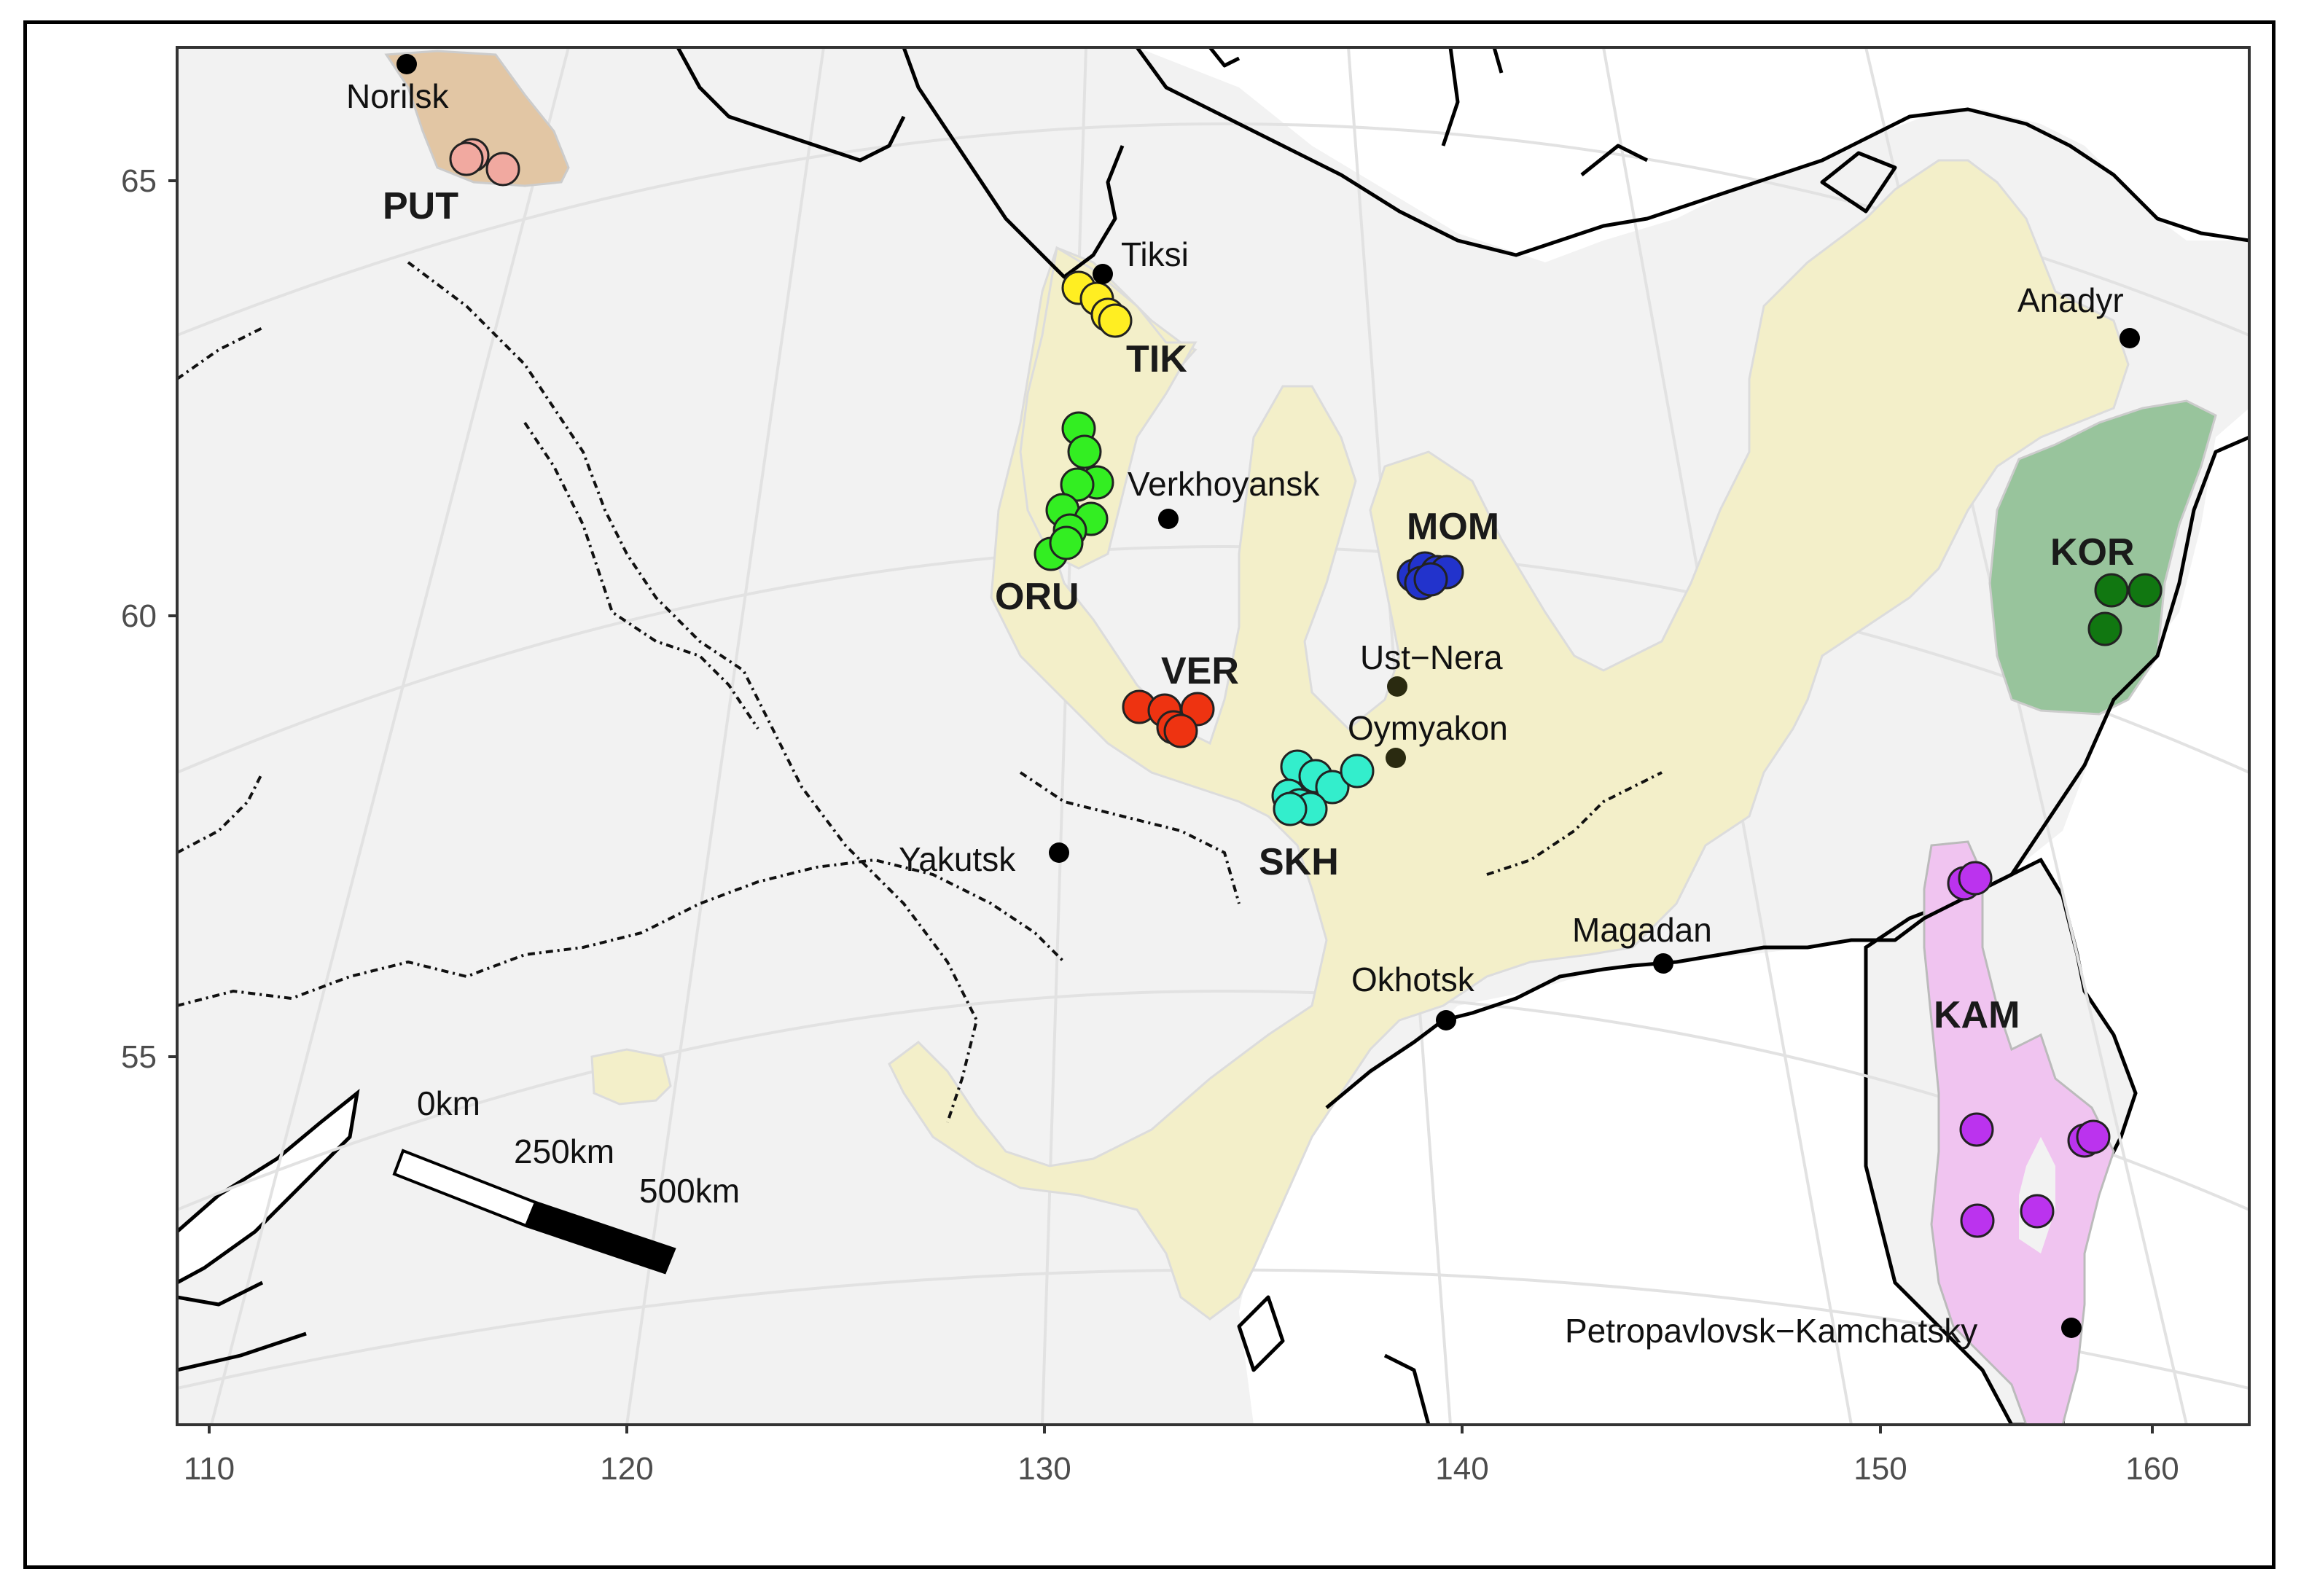 Image resolution: width=2301 pixels, height=1596 pixels. Describe the element at coordinates (1103, 274) in the screenshot. I see `city-marker-tiksi` at that location.